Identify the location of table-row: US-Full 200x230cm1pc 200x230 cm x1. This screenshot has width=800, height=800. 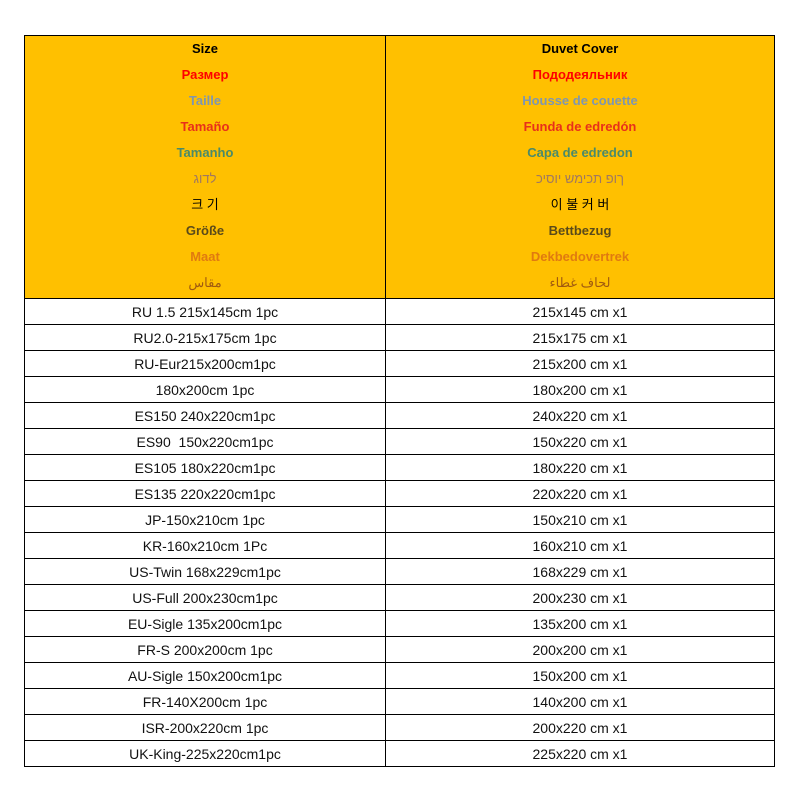
(399, 597).